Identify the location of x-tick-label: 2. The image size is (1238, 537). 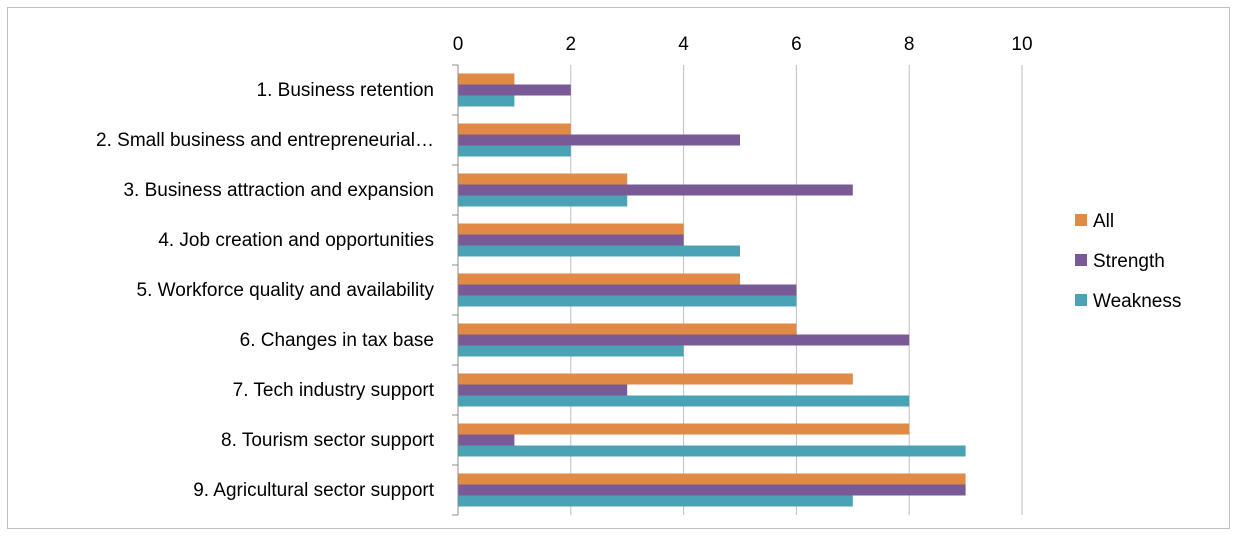
(571, 44).